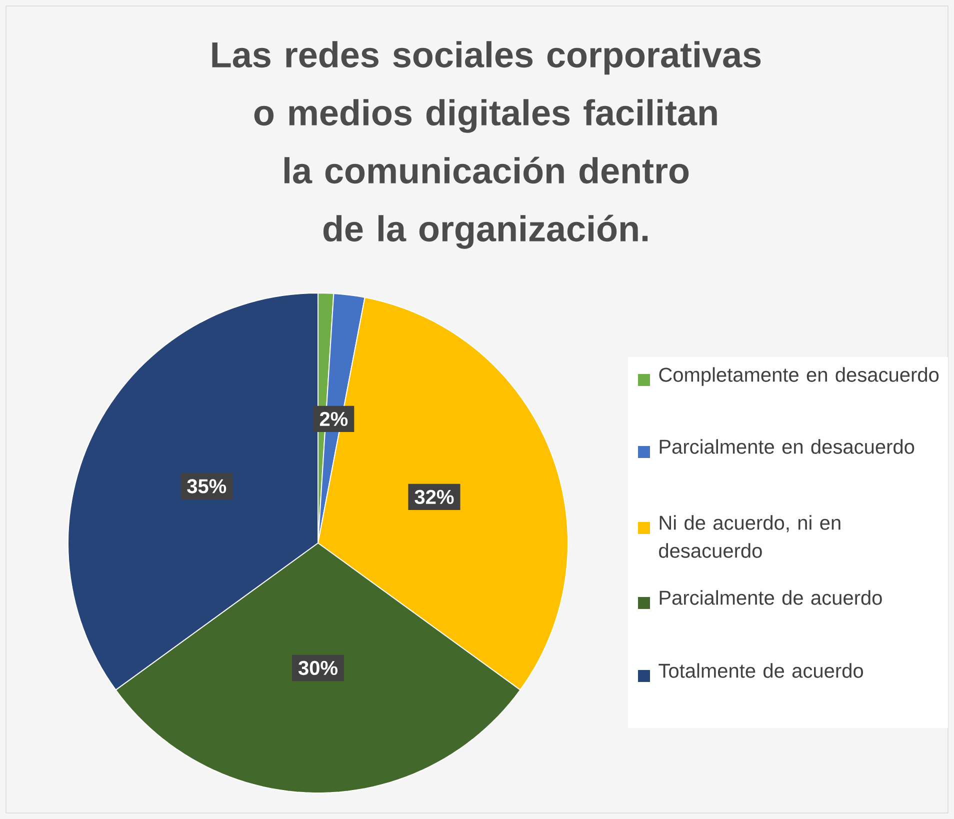  Describe the element at coordinates (799, 376) in the screenshot. I see `legend-label: Completamente en desacuerdo` at that location.